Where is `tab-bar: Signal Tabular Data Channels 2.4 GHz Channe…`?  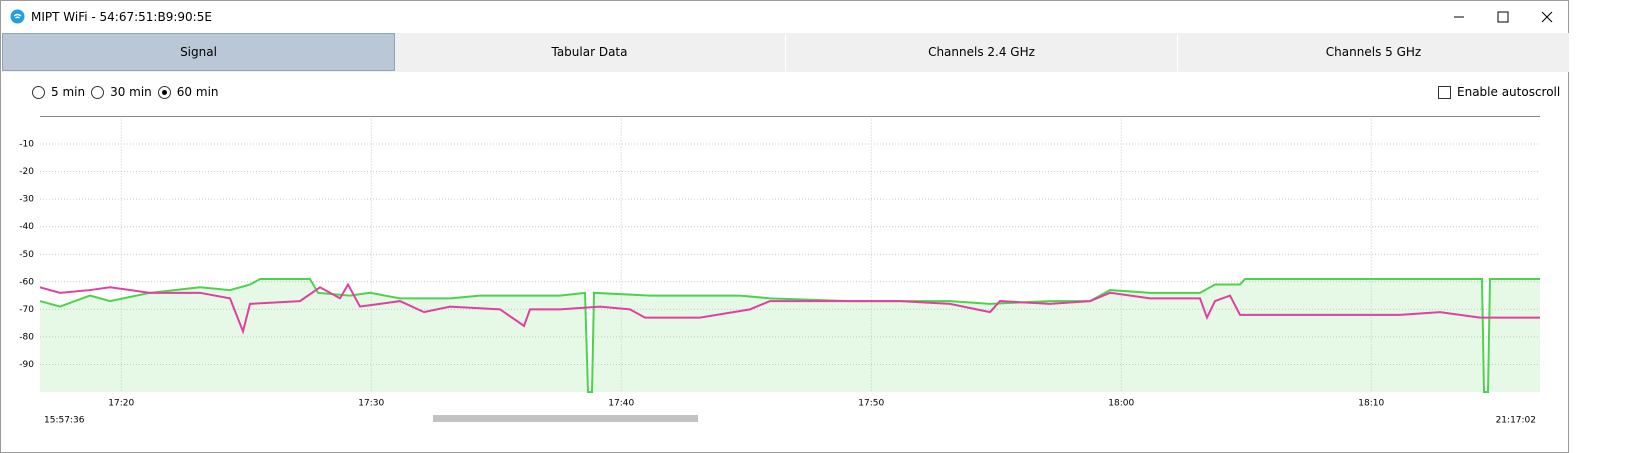
tab-bar: Signal Tabular Data Channels 2.4 GHz Channe… is located at coordinates (786, 52).